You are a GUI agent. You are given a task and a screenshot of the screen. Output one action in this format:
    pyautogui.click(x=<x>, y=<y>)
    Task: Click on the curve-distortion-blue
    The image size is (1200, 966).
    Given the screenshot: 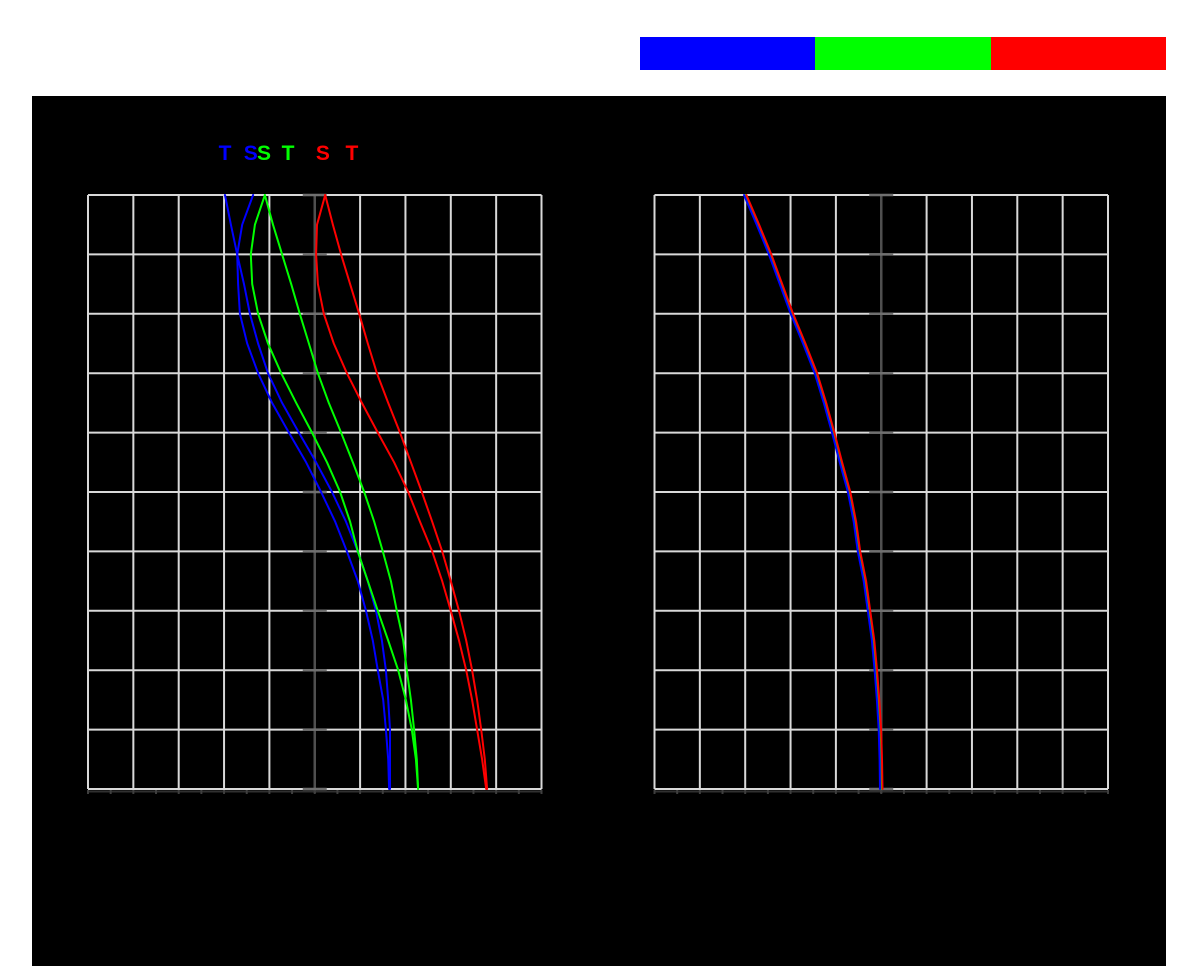 What is the action you would take?
    pyautogui.click(x=812, y=492)
    